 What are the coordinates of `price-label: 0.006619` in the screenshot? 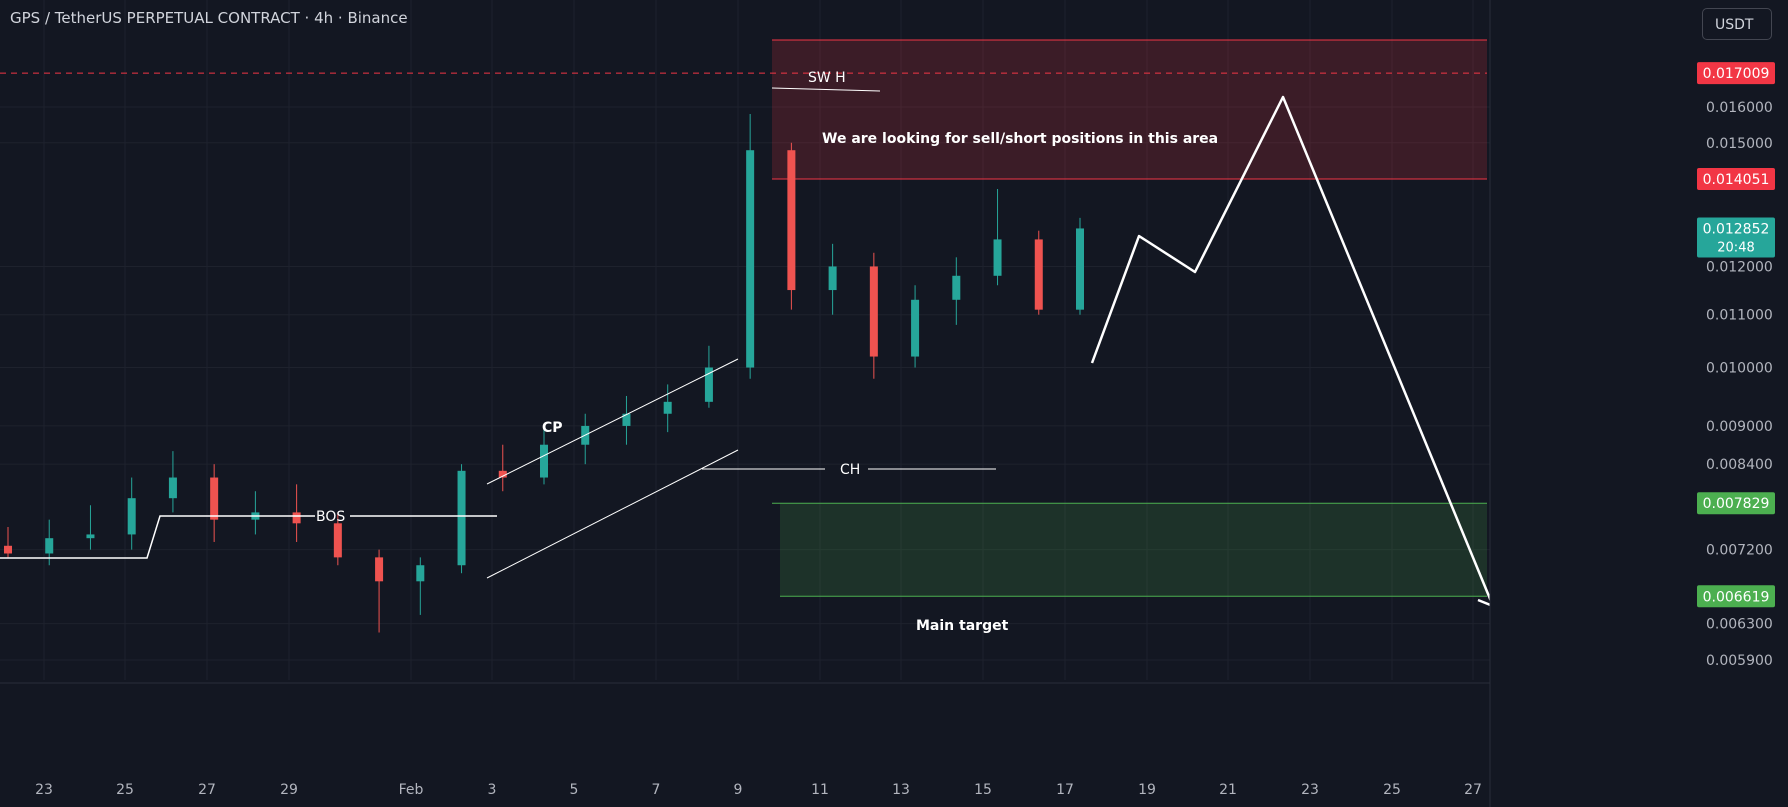 It's located at (1736, 597).